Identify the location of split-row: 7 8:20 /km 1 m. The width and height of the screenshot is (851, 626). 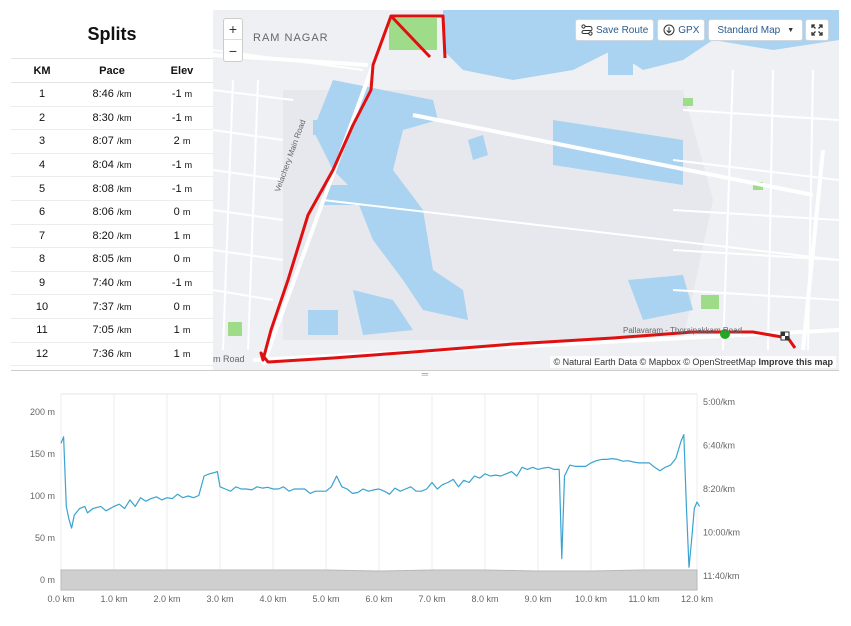
(112, 236).